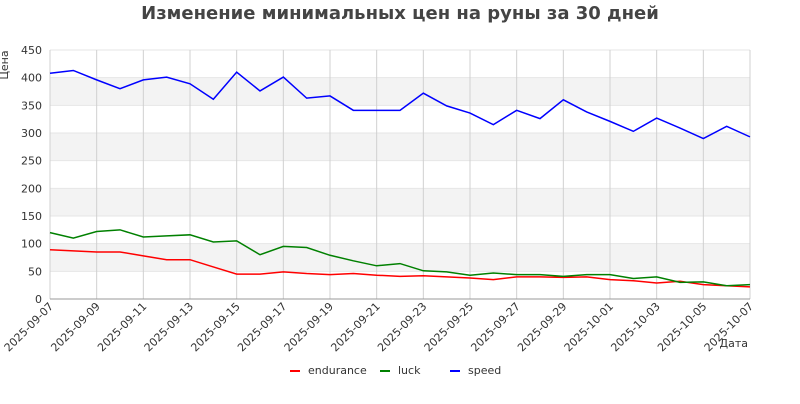  I want to click on x-tick-label: 2025-09-09, so click(75, 327).